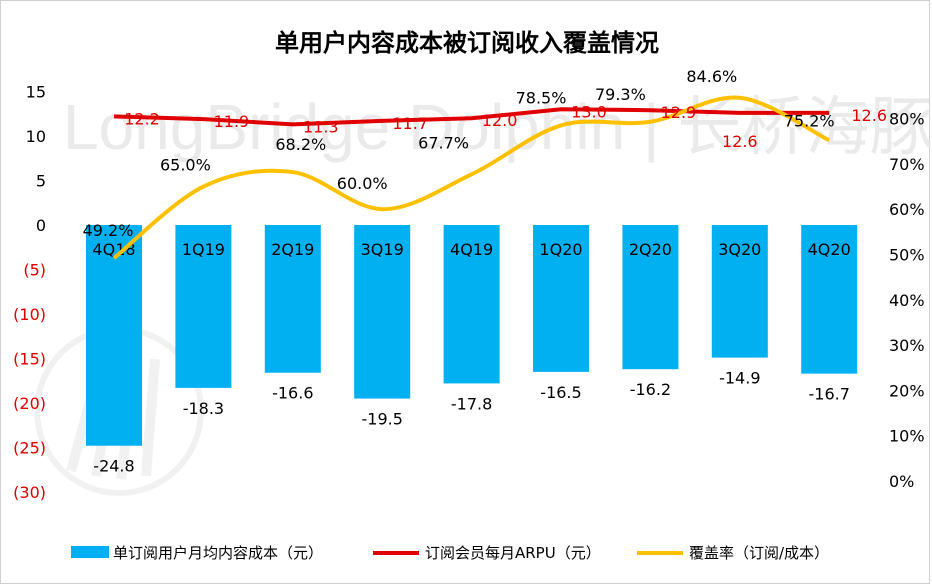 The width and height of the screenshot is (932, 586). Describe the element at coordinates (232, 121) in the screenshot. I see `arpu-value-label: 11.9` at that location.